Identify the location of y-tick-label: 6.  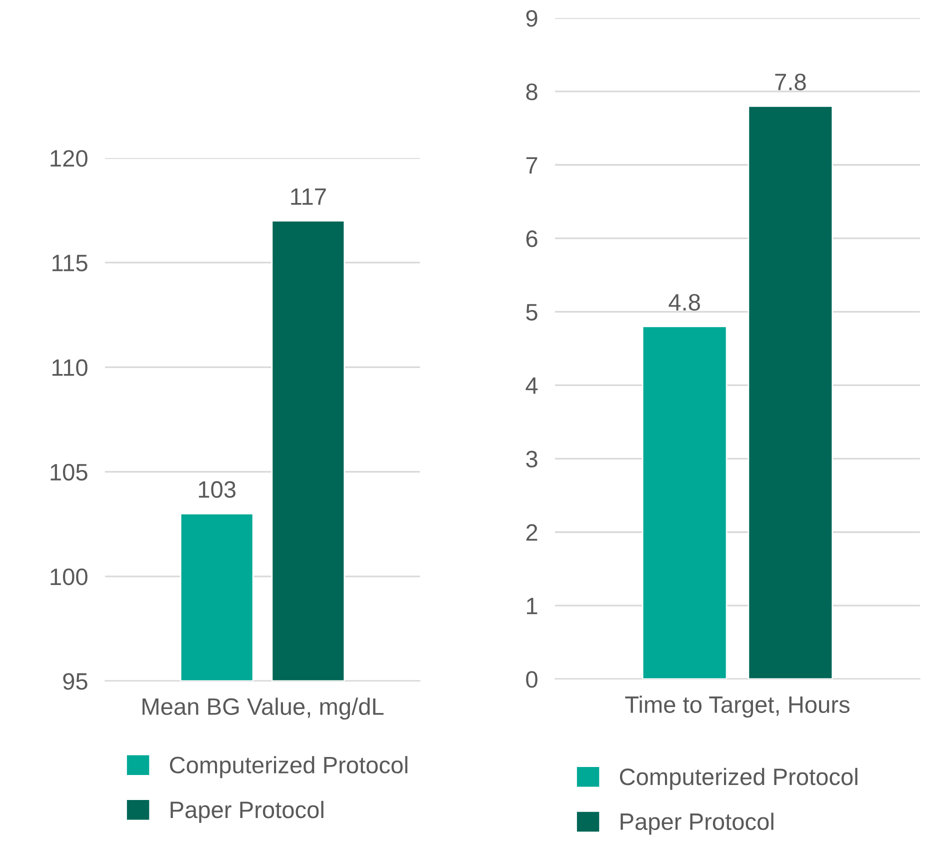
(532, 239).